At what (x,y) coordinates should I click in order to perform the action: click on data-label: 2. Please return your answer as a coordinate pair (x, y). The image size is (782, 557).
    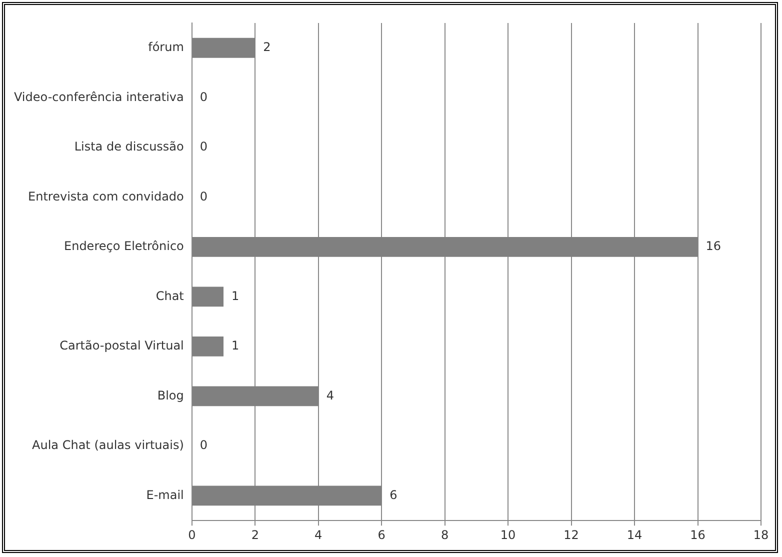
    Looking at the image, I should click on (267, 47).